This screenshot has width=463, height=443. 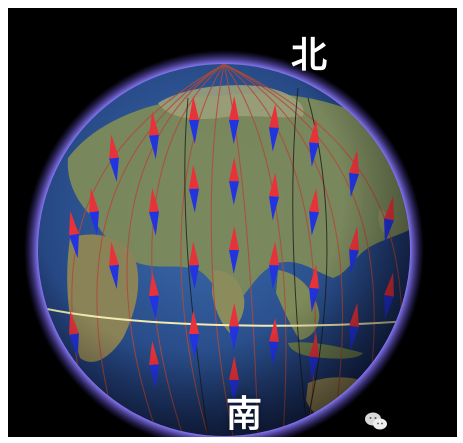 What do you see at coordinates (244, 414) in the screenshot?
I see `south-label: 南` at bounding box center [244, 414].